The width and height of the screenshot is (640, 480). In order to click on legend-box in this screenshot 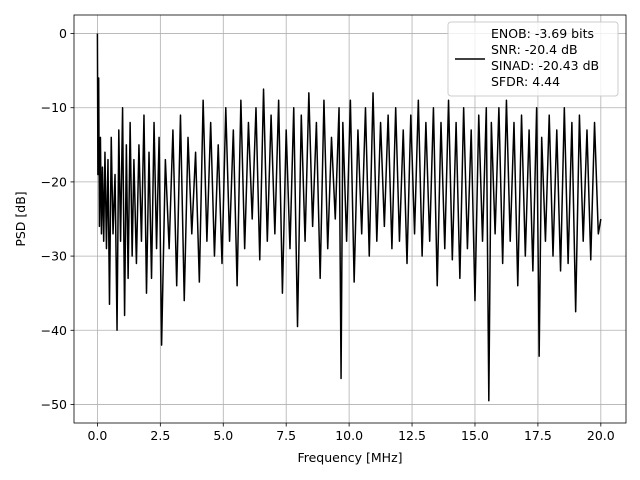, I will do `click(533, 59)`.